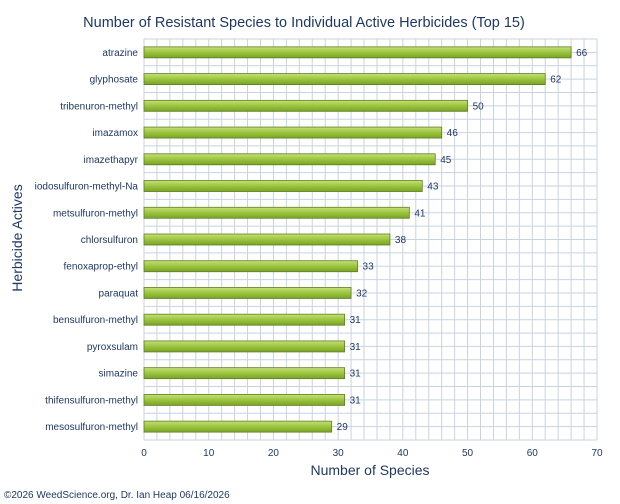  What do you see at coordinates (111, 160) in the screenshot?
I see `category-label: imazethapyr` at bounding box center [111, 160].